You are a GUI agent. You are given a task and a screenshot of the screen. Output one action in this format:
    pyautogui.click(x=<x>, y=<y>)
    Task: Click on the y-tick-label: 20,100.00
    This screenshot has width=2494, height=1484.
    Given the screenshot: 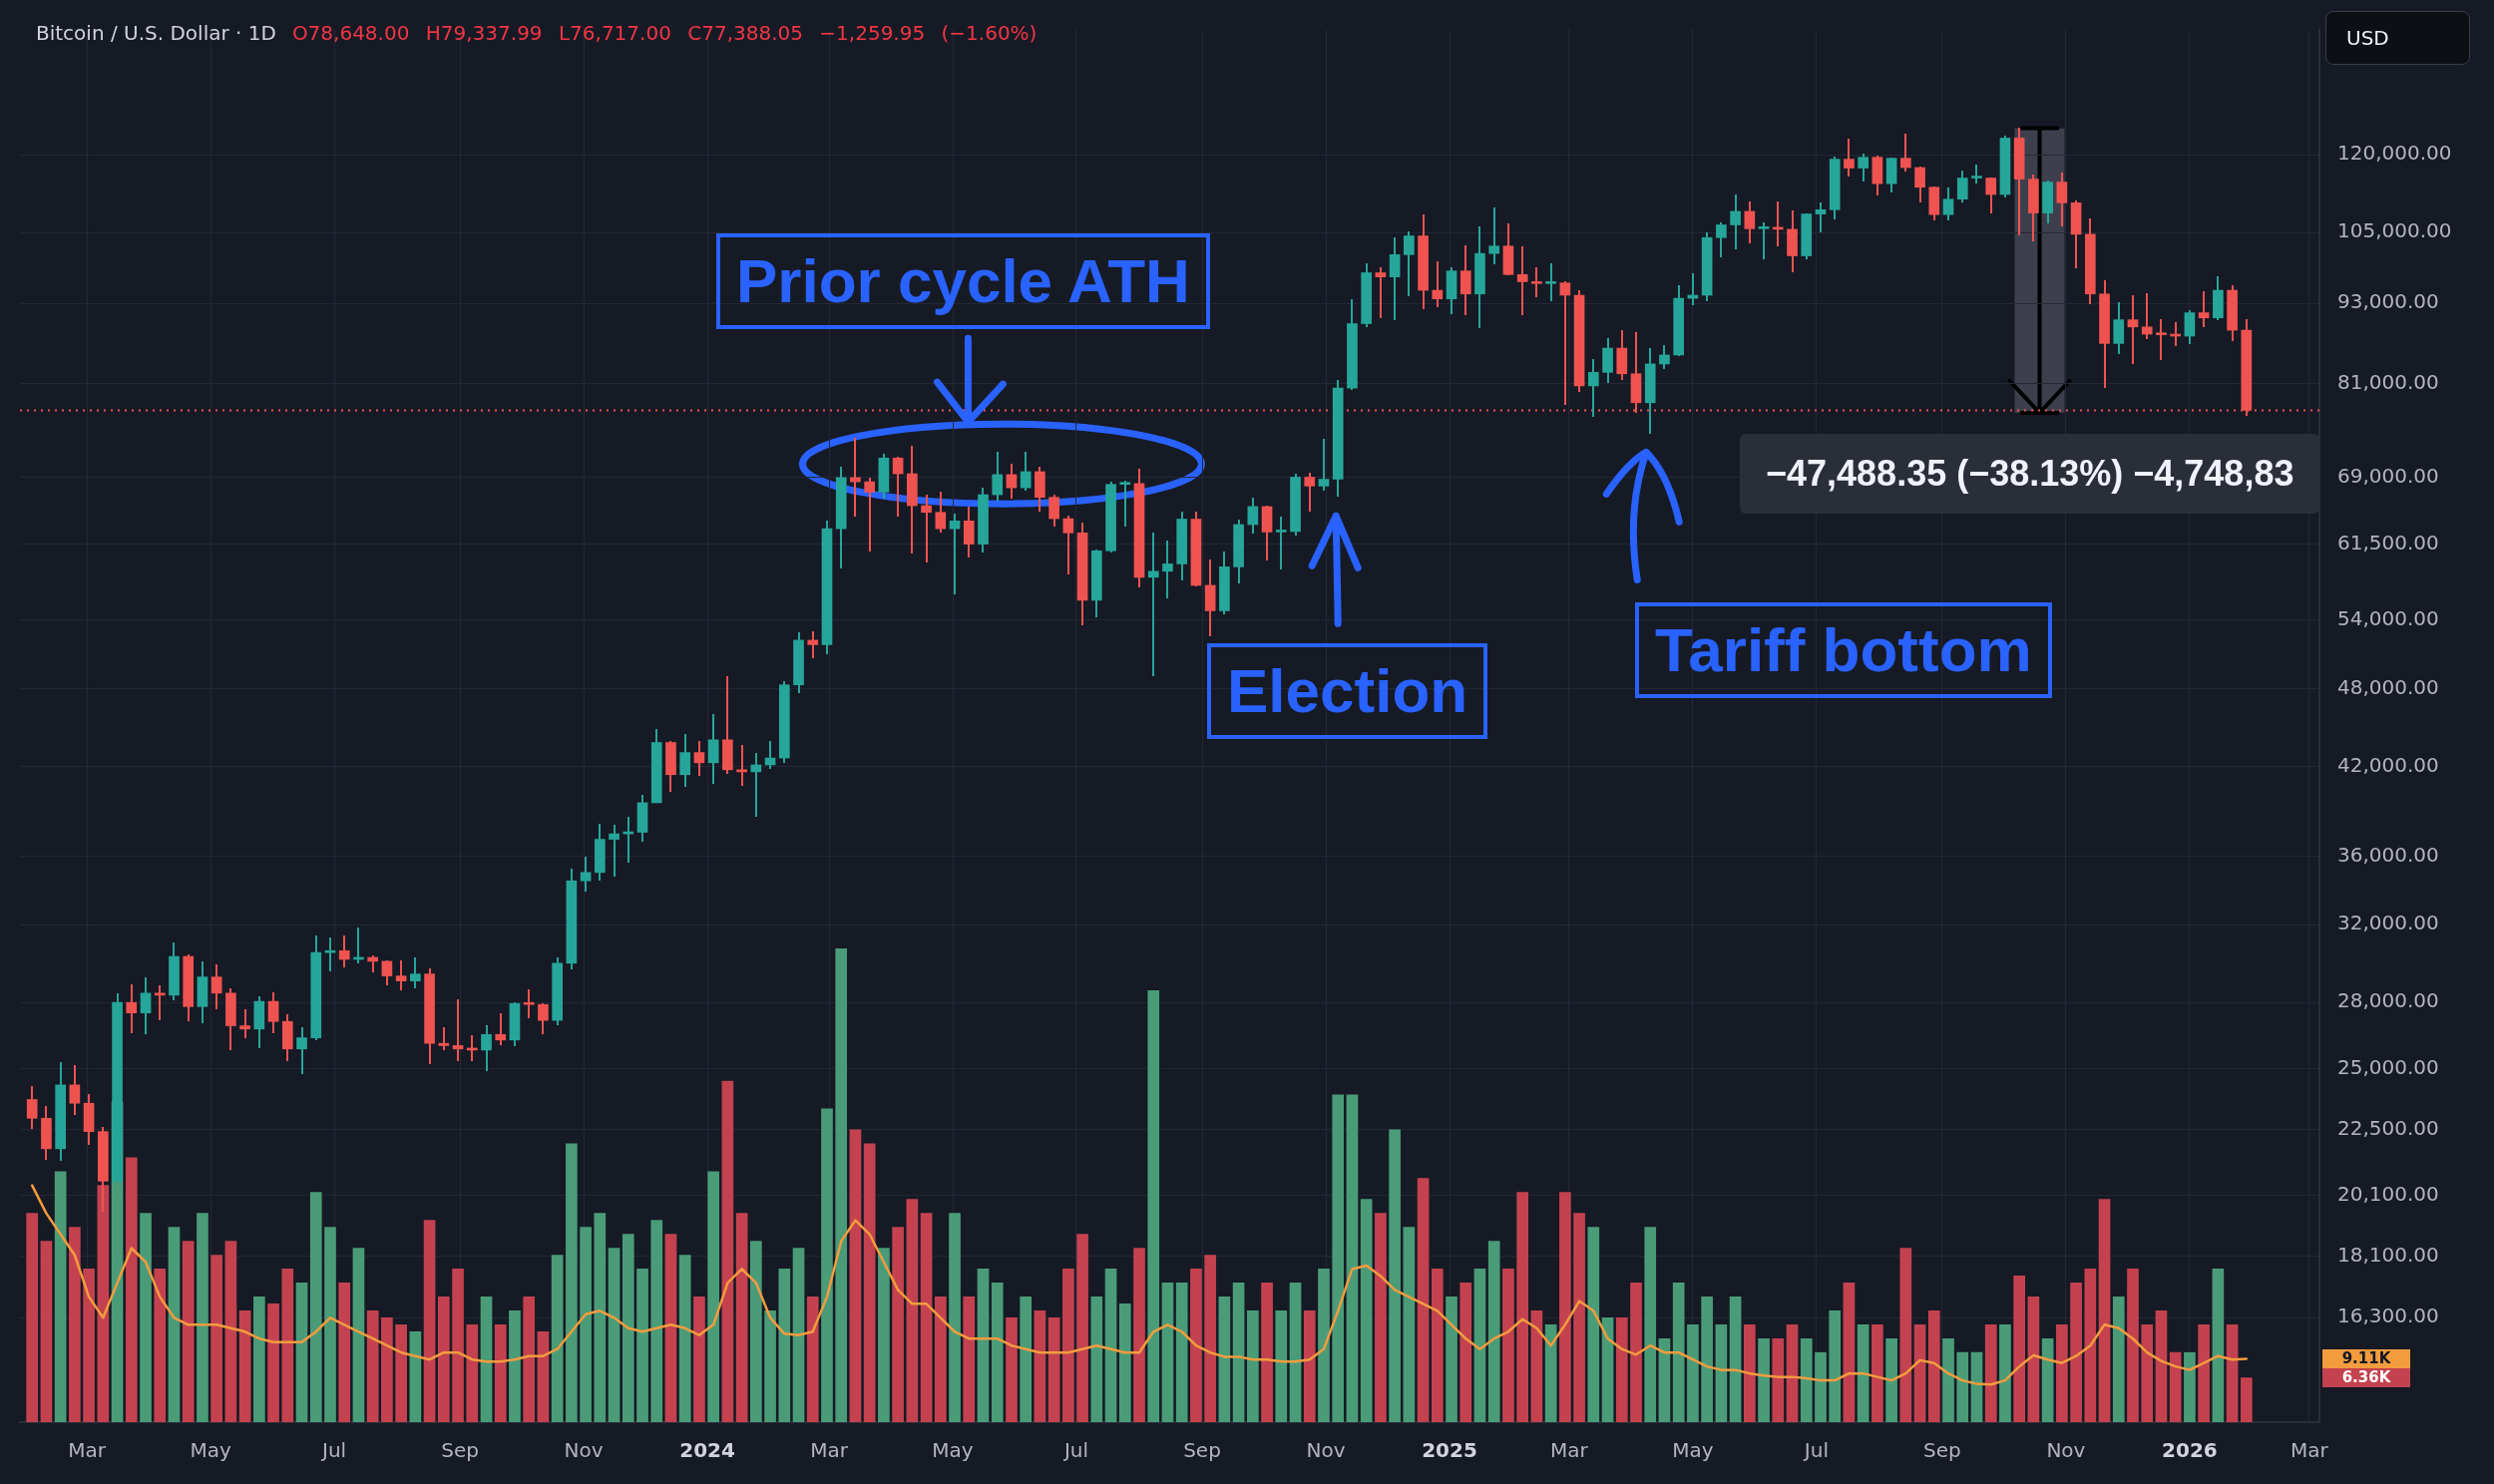 What is the action you would take?
    pyautogui.click(x=2388, y=1193)
    